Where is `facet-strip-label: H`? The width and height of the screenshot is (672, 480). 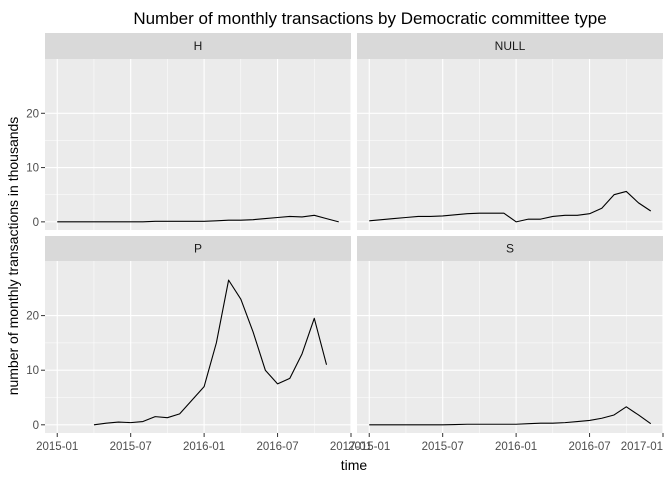 facet-strip-label: H is located at coordinates (198, 46).